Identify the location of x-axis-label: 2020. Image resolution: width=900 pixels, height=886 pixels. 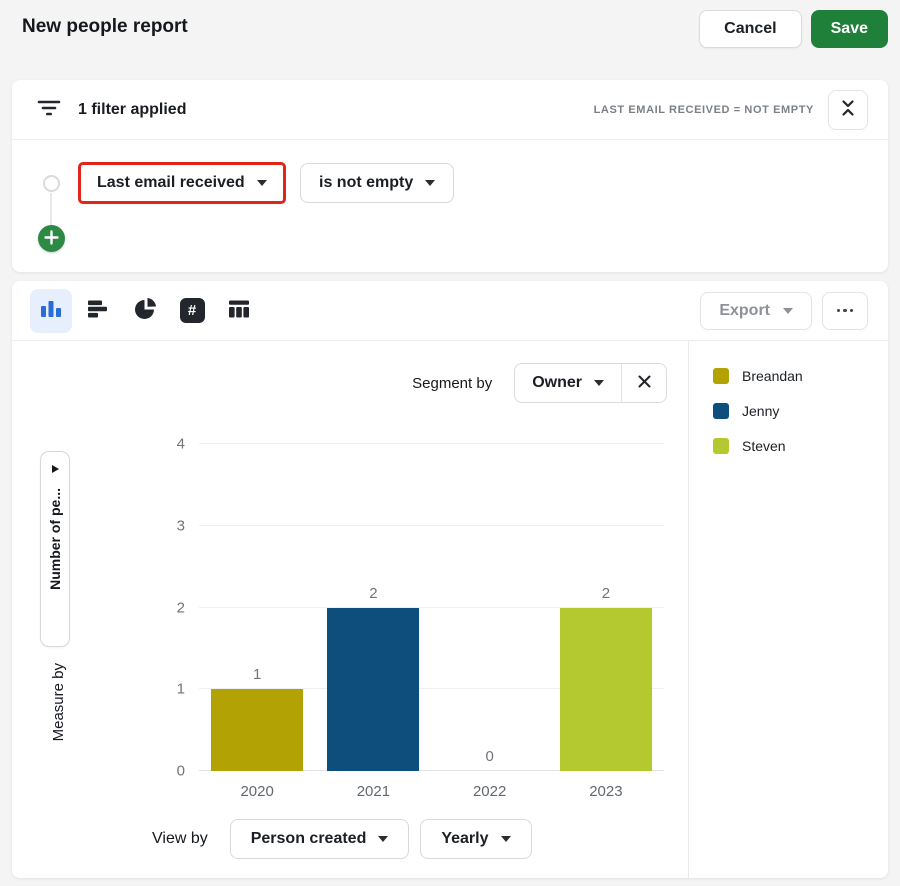
(257, 791).